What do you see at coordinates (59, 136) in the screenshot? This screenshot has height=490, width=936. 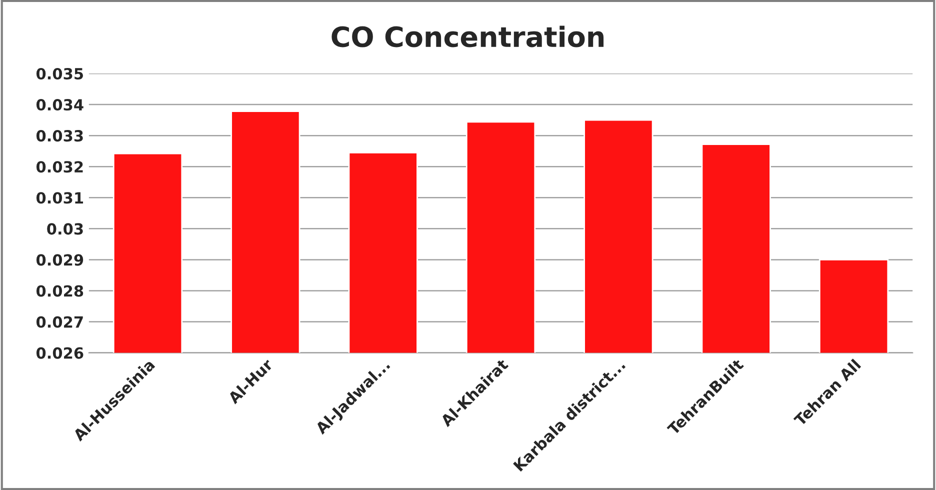 I see `y-tick-label: 0.033` at bounding box center [59, 136].